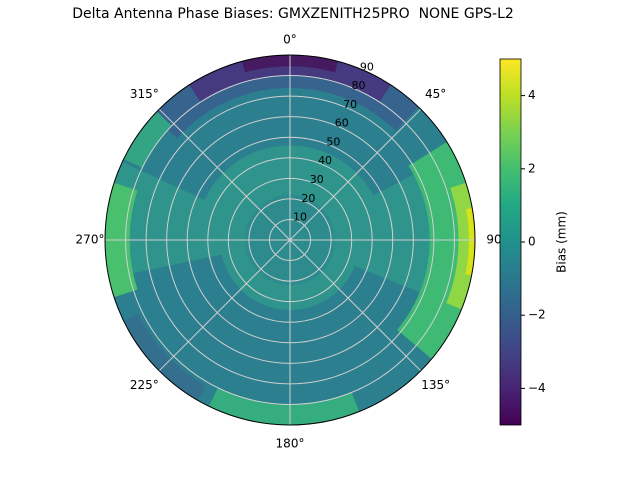 The height and width of the screenshot is (480, 640). I want to click on colorbar-tick-label: 2, so click(532, 168).